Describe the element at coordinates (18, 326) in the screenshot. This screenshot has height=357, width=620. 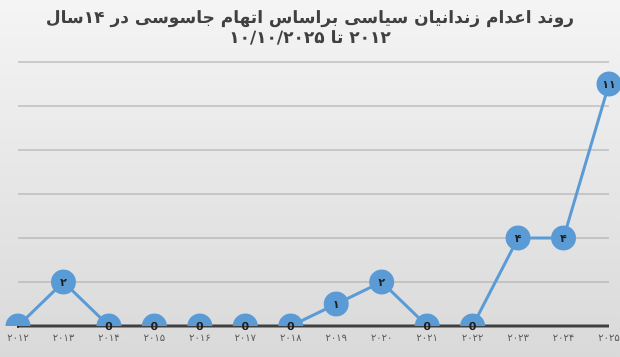
I see `data-label: ۰` at that location.